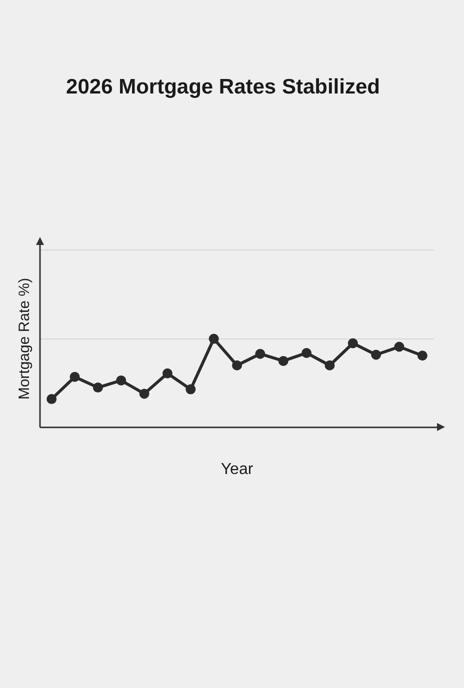  What do you see at coordinates (223, 86) in the screenshot?
I see `chart-title: 2026 Mortgage Rates Stabilized` at bounding box center [223, 86].